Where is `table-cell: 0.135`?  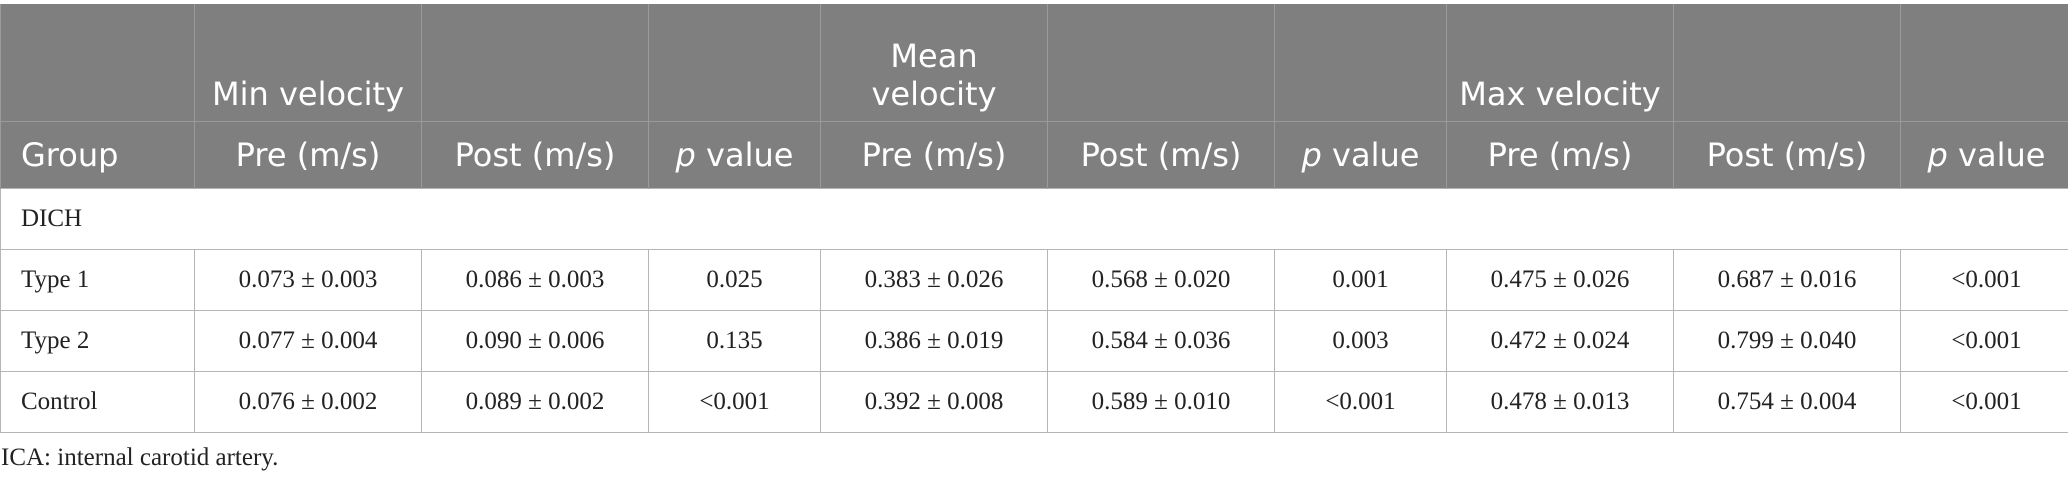
table-cell: 0.135 is located at coordinates (734, 341).